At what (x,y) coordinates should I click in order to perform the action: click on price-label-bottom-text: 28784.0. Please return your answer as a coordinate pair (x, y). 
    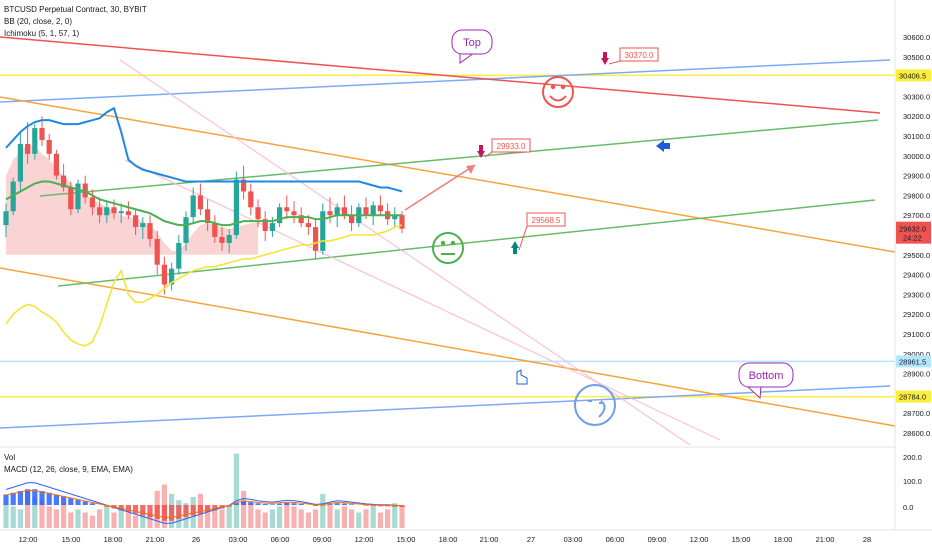
    Looking at the image, I should click on (912, 397).